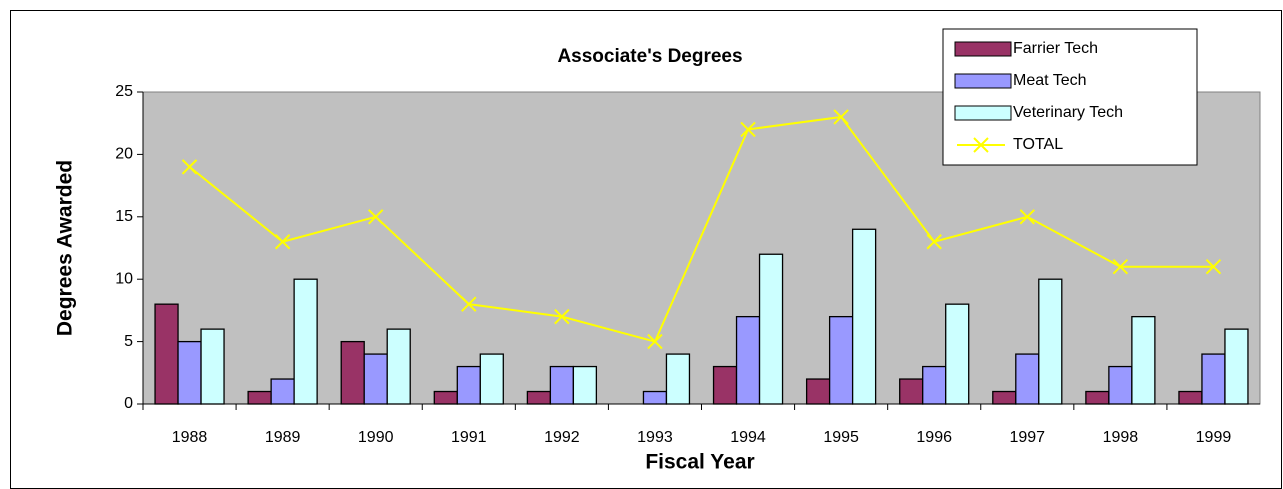 This screenshot has height=489, width=1283. I want to click on y-axis-title: Degrees Awarded, so click(65, 248).